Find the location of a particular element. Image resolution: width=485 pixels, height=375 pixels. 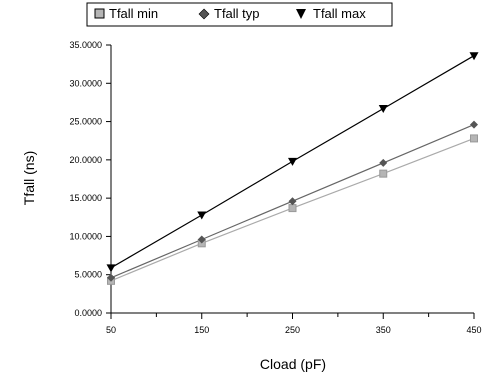

y-tick-label: 25.0000 is located at coordinates (85, 122).